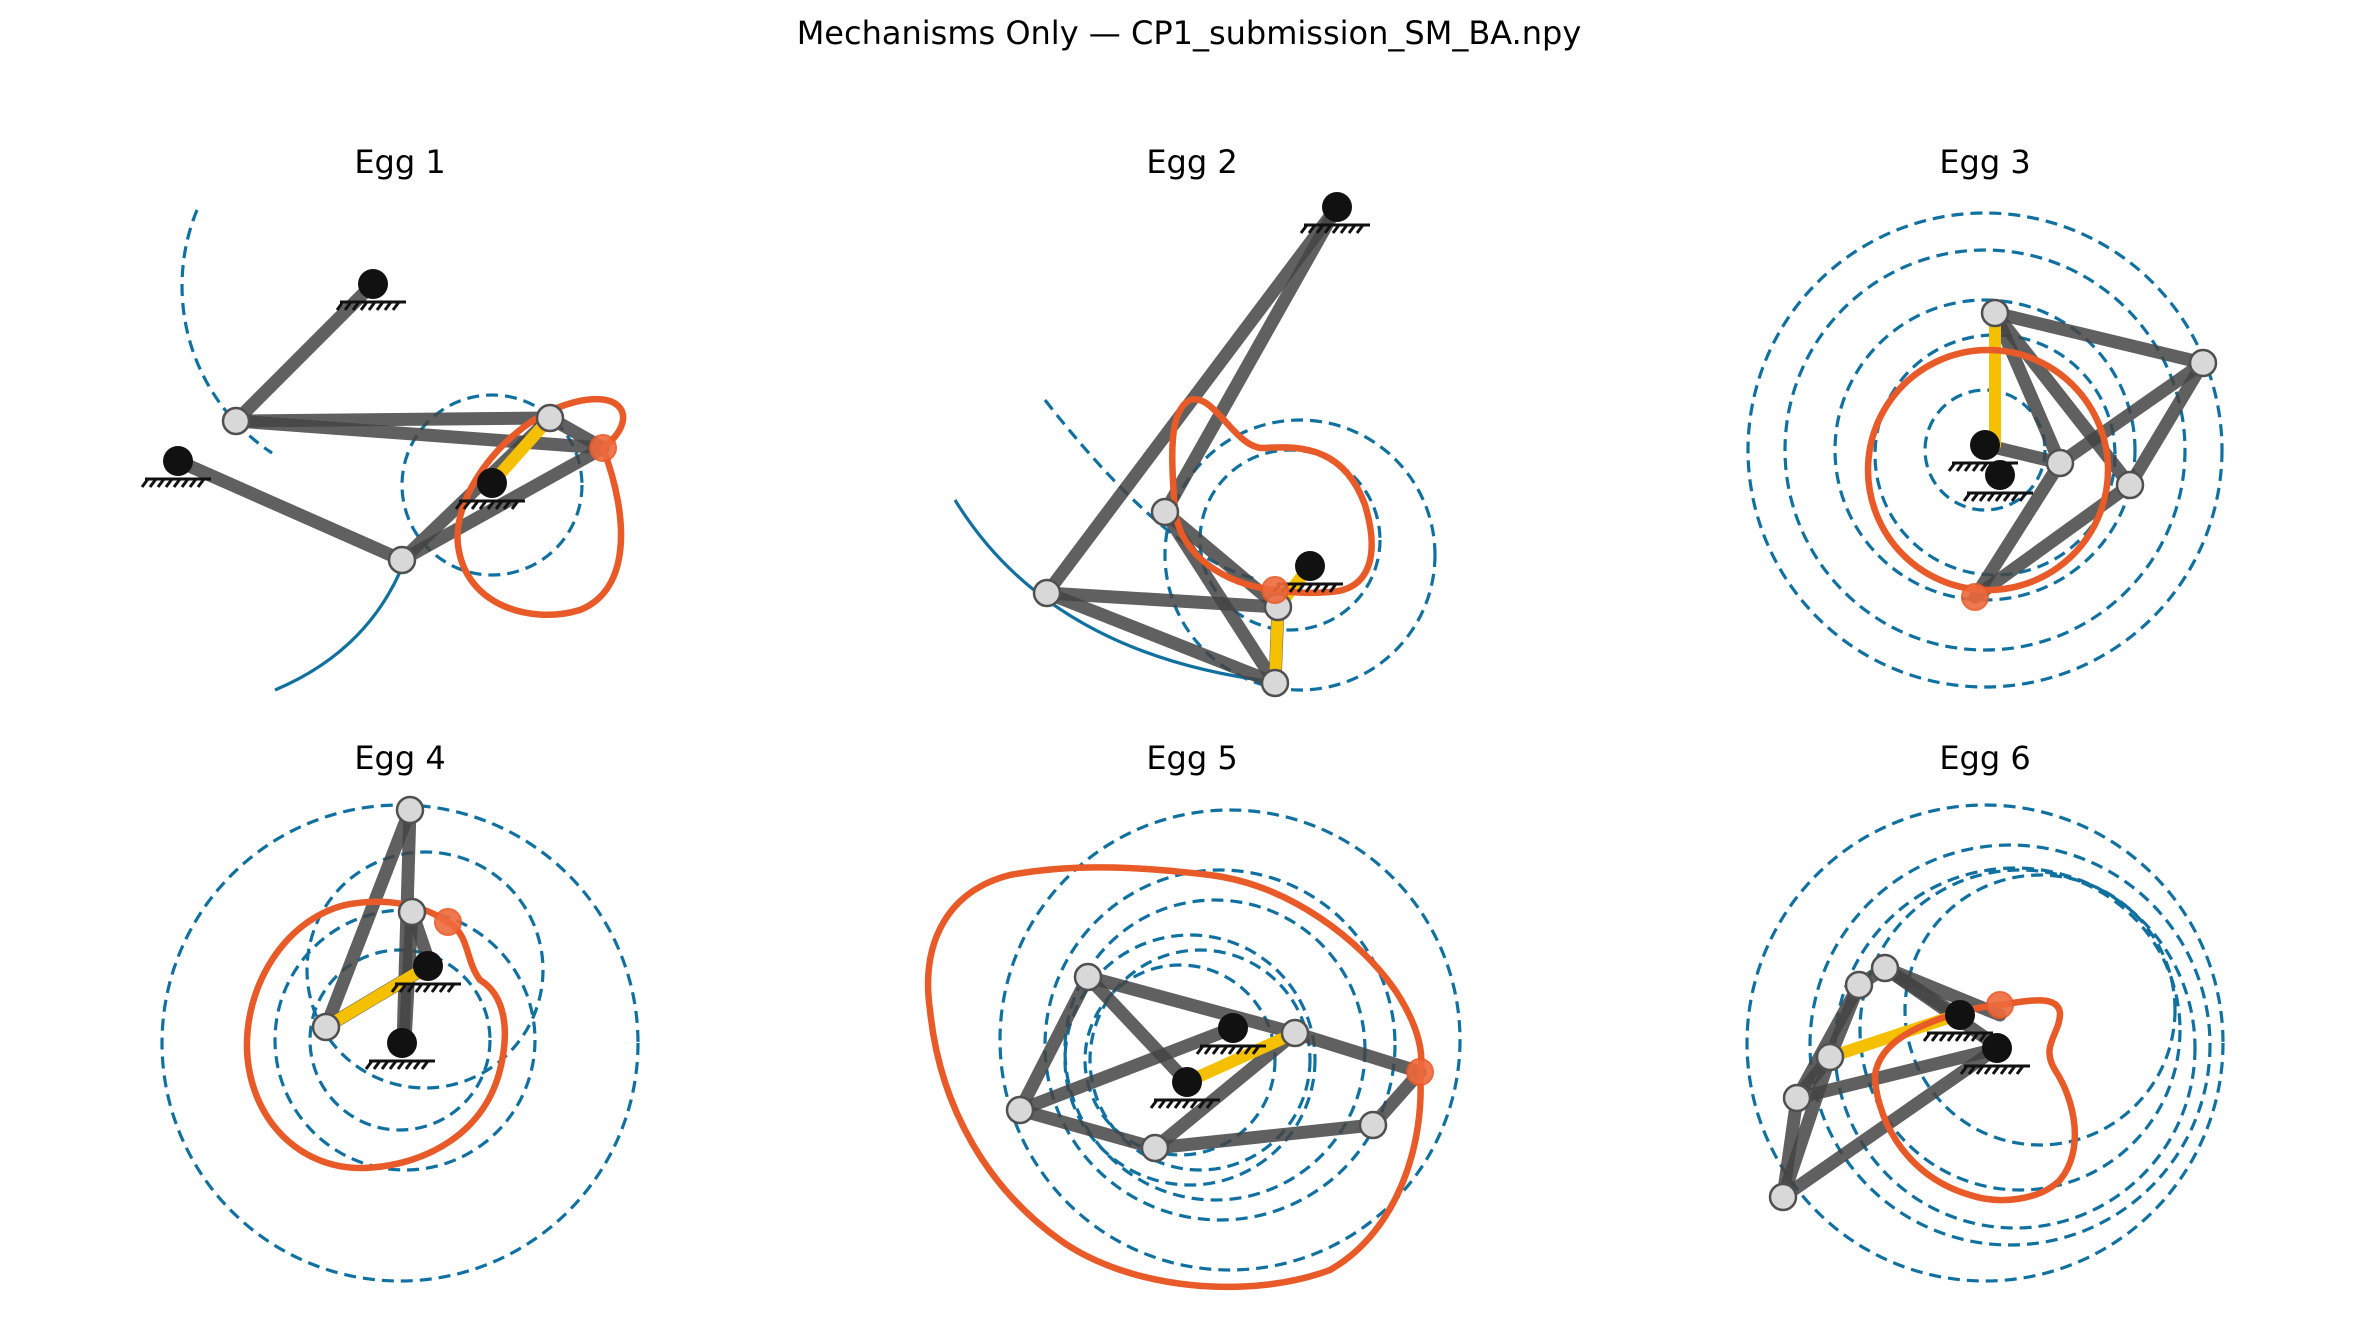 This screenshot has height=1326, width=2379. What do you see at coordinates (1191, 758) in the screenshot?
I see `panel-title: Egg 5` at bounding box center [1191, 758].